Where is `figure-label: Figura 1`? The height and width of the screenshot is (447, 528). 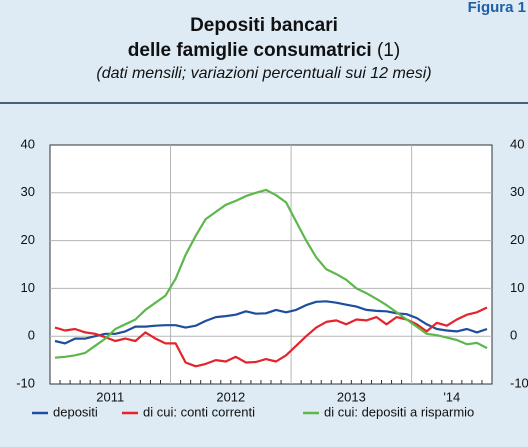
figure-label: Figura 1 is located at coordinates (497, 8).